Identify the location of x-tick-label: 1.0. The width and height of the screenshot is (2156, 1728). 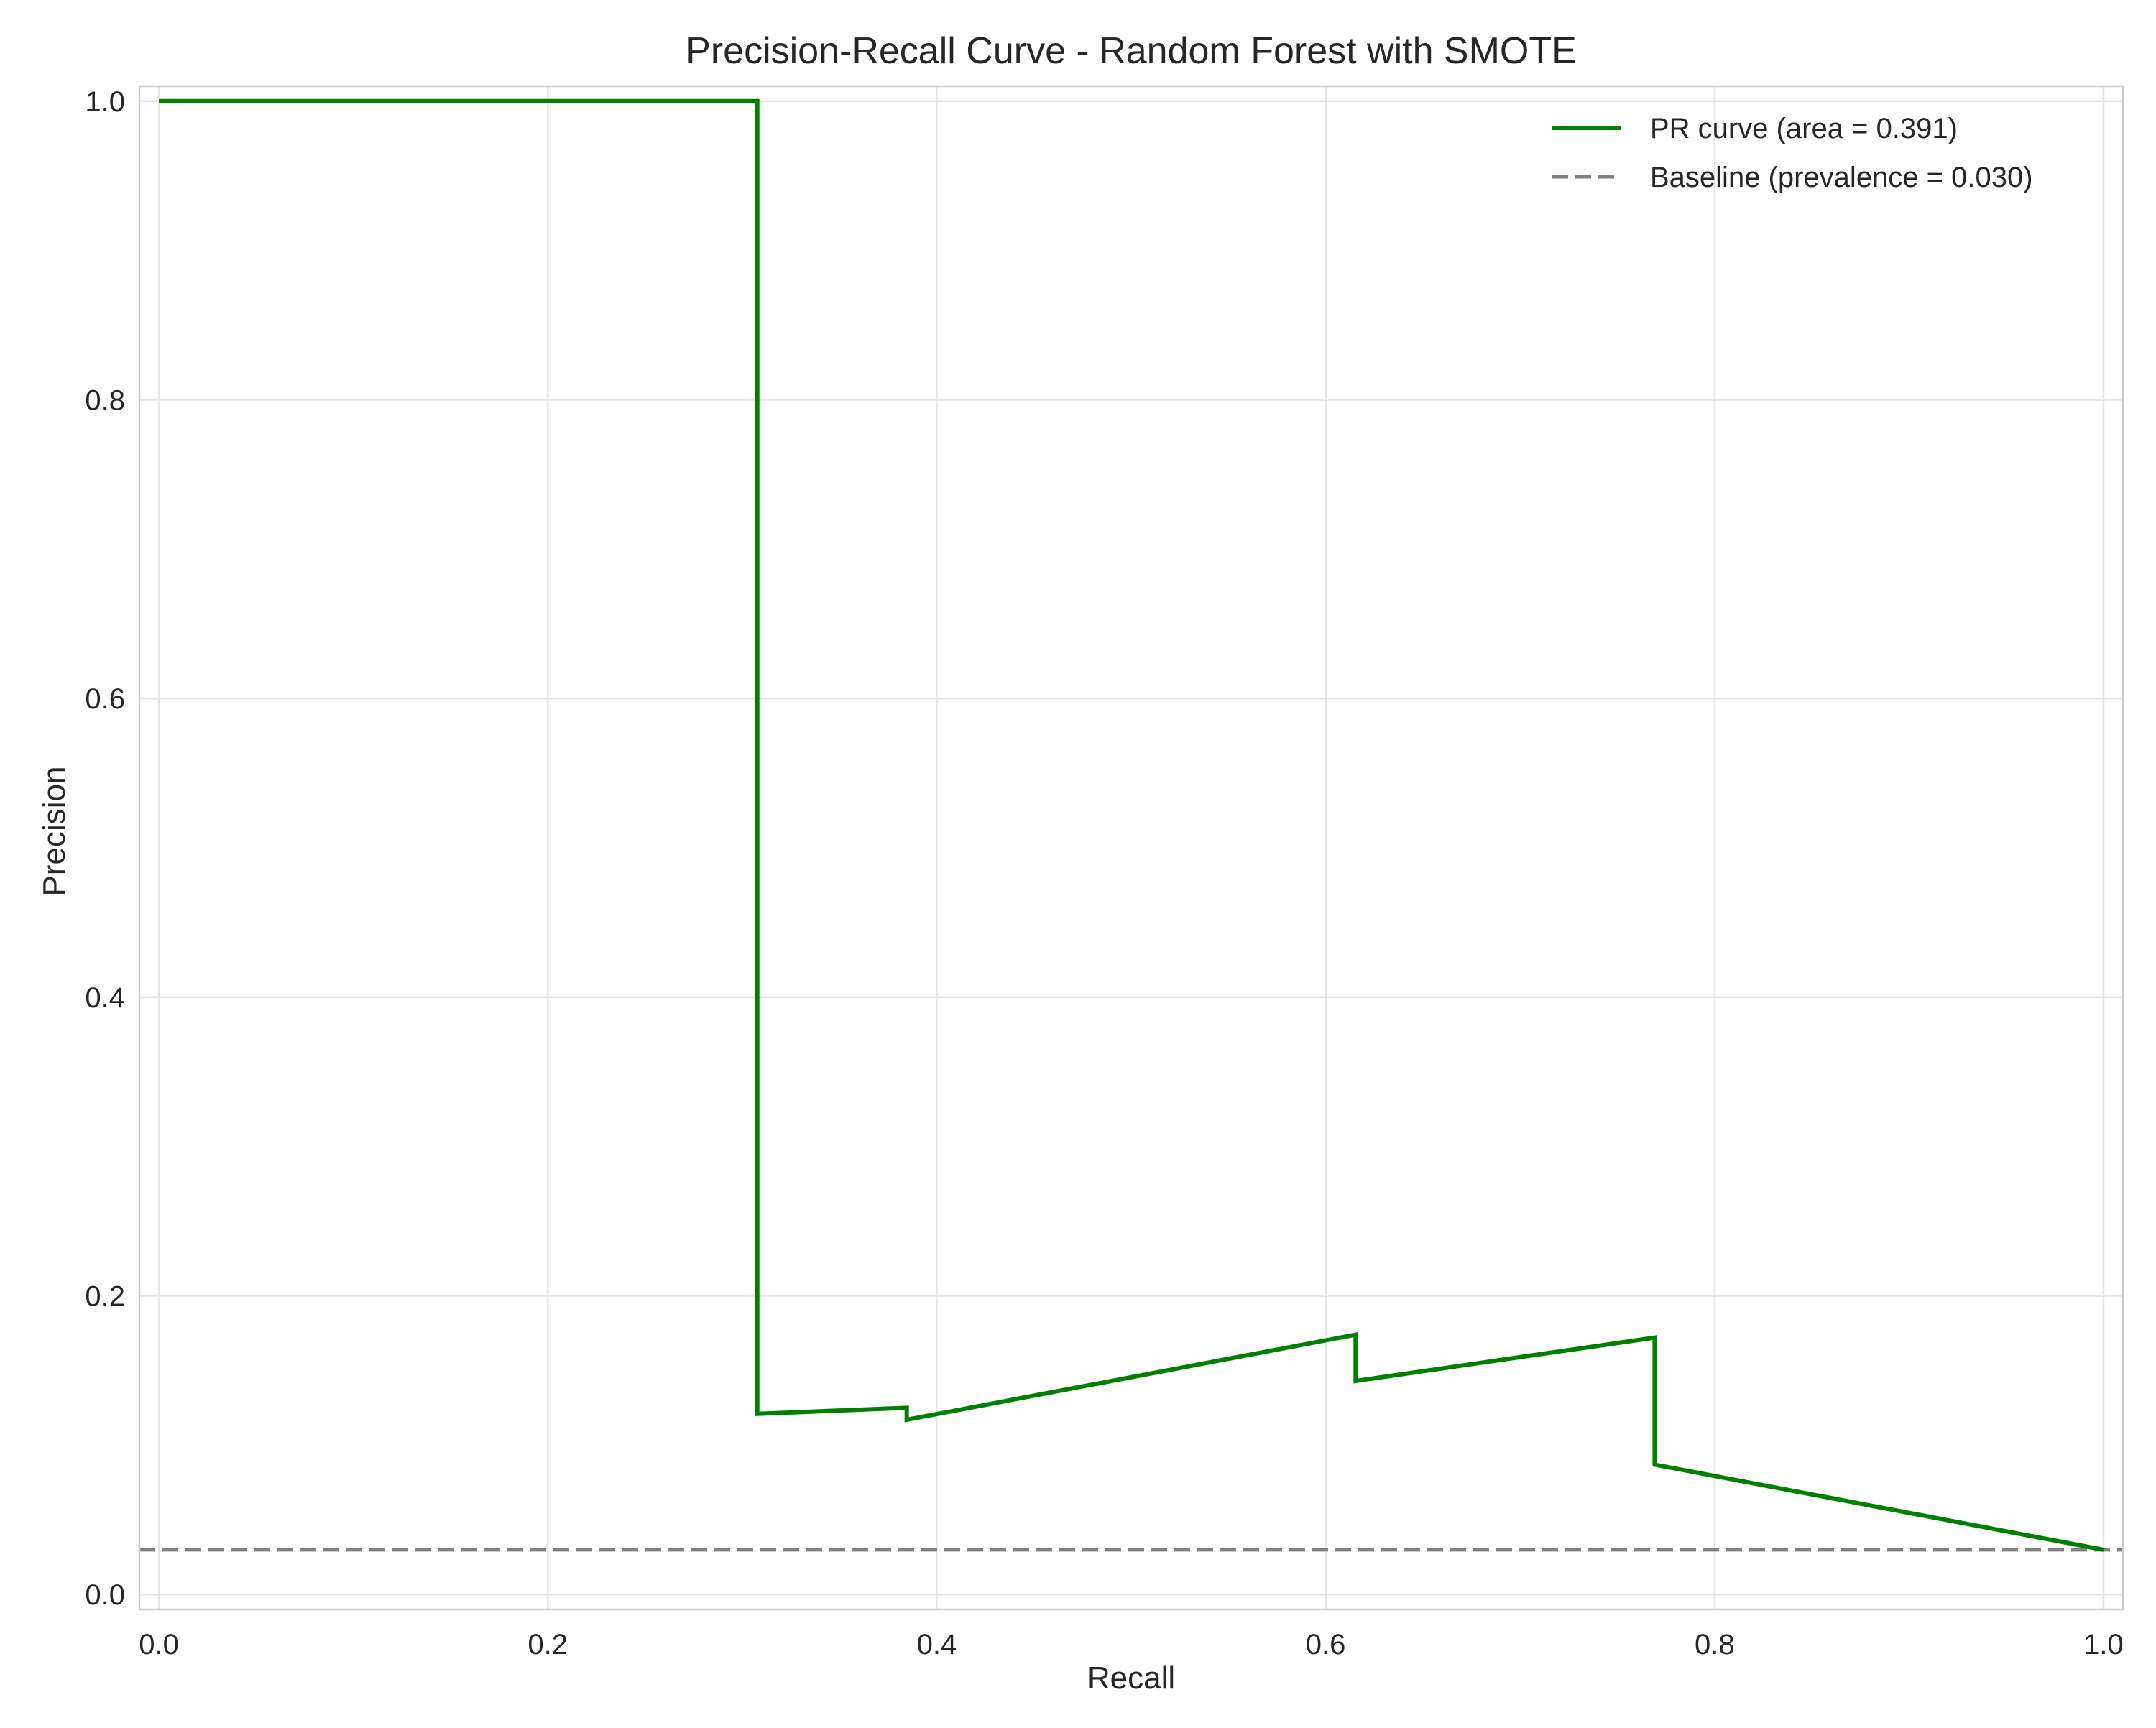
(2103, 1645).